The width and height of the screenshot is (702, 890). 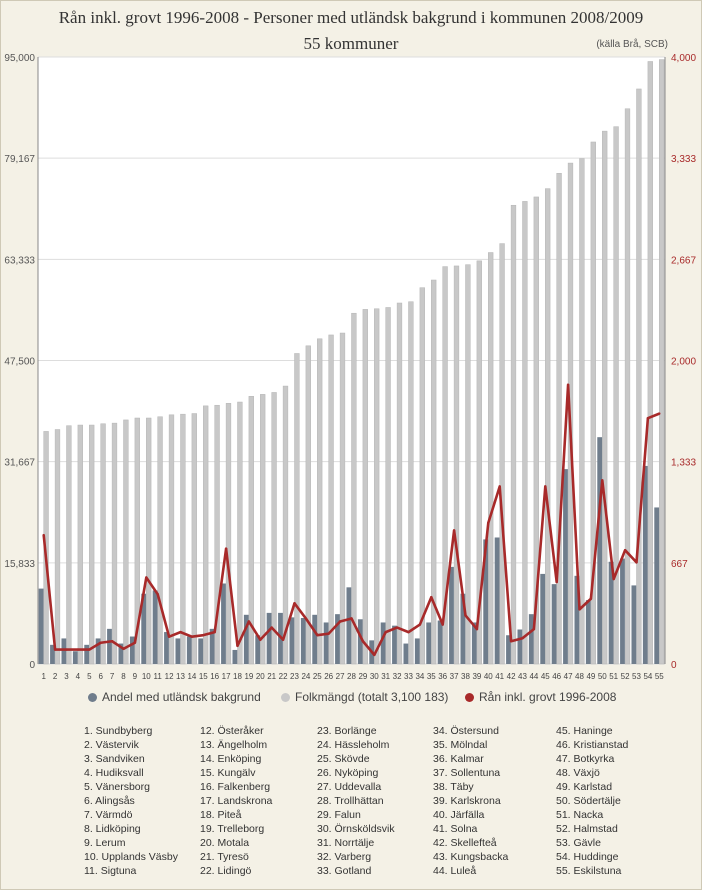 What do you see at coordinates (465, 843) in the screenshot?
I see `kommun-item: 42. Skellefteå` at bounding box center [465, 843].